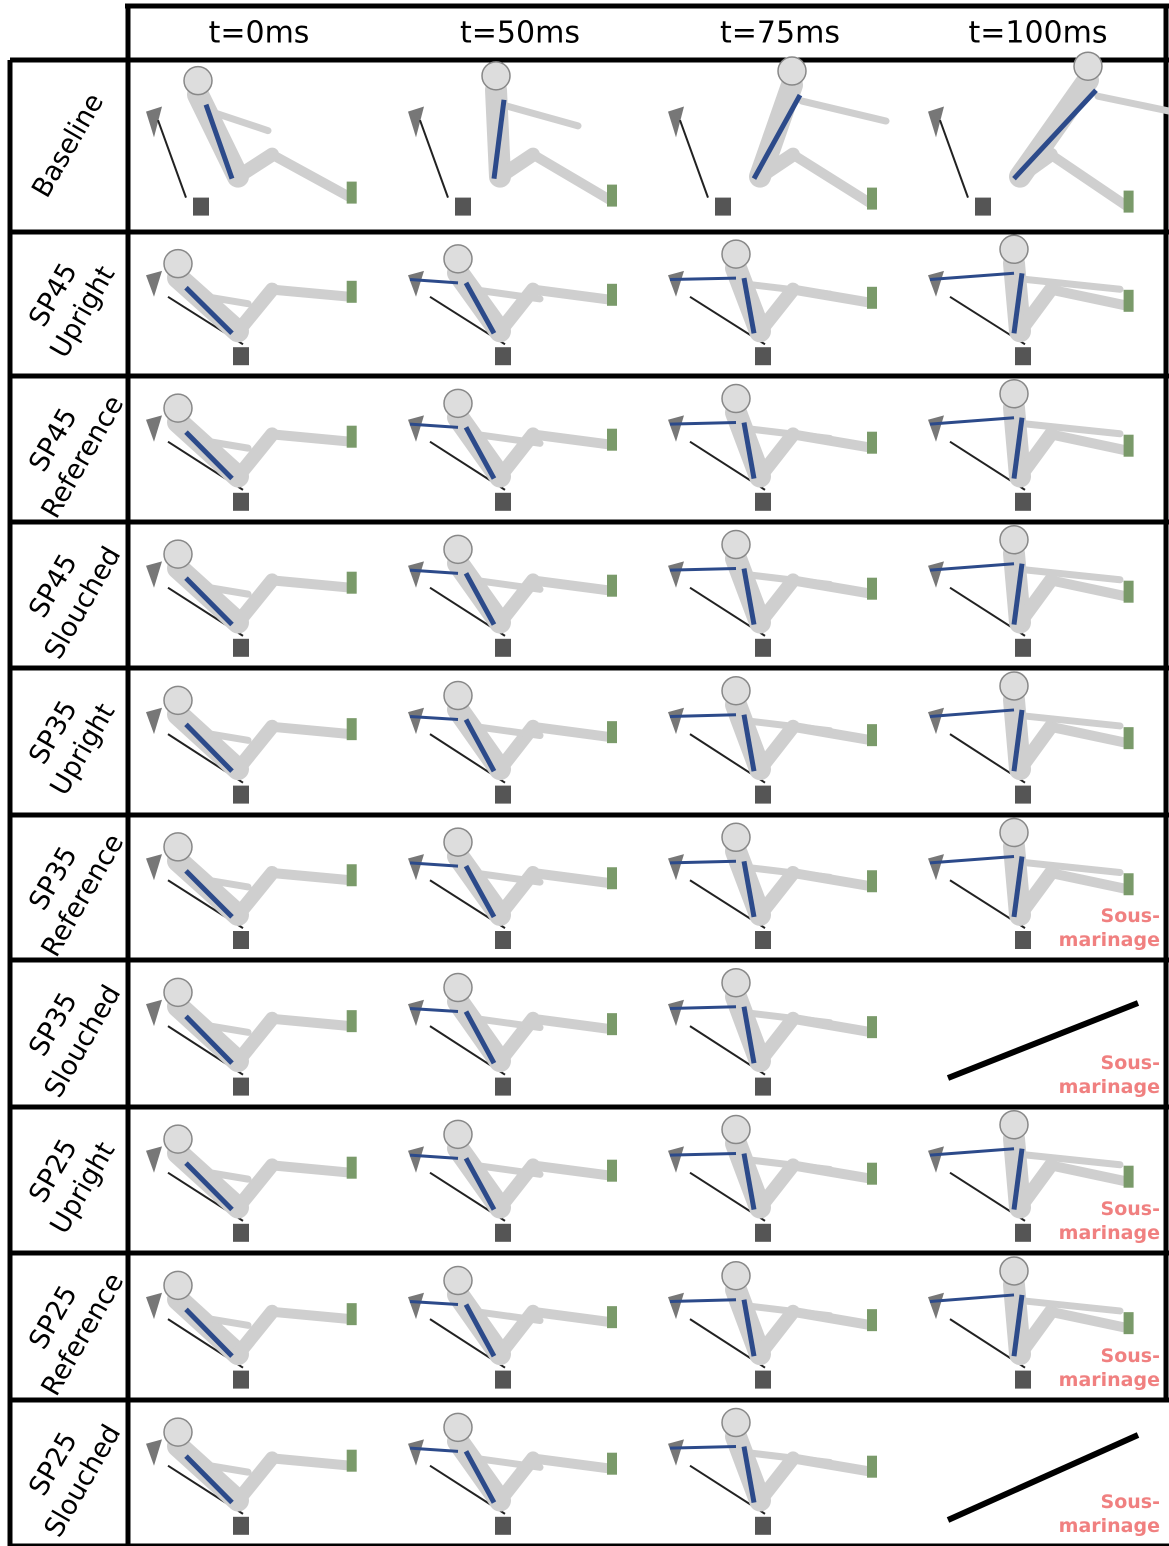  What do you see at coordinates (1043, 1477) in the screenshot?
I see `crossed-cell` at bounding box center [1043, 1477].